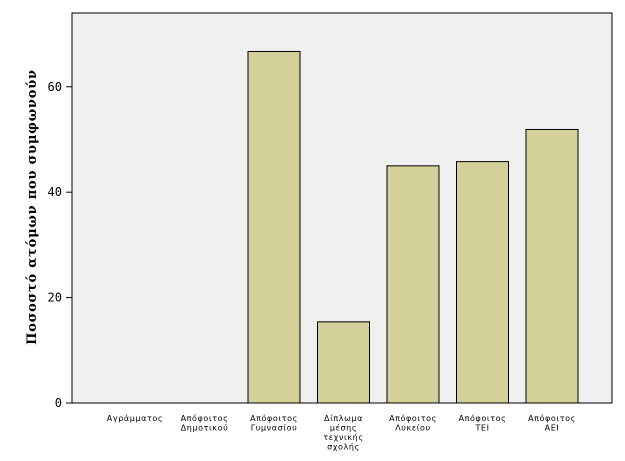 The height and width of the screenshot is (461, 625). What do you see at coordinates (552, 423) in the screenshot?
I see `x-category-label: Απόφοιτος ΑΕΙ` at bounding box center [552, 423].